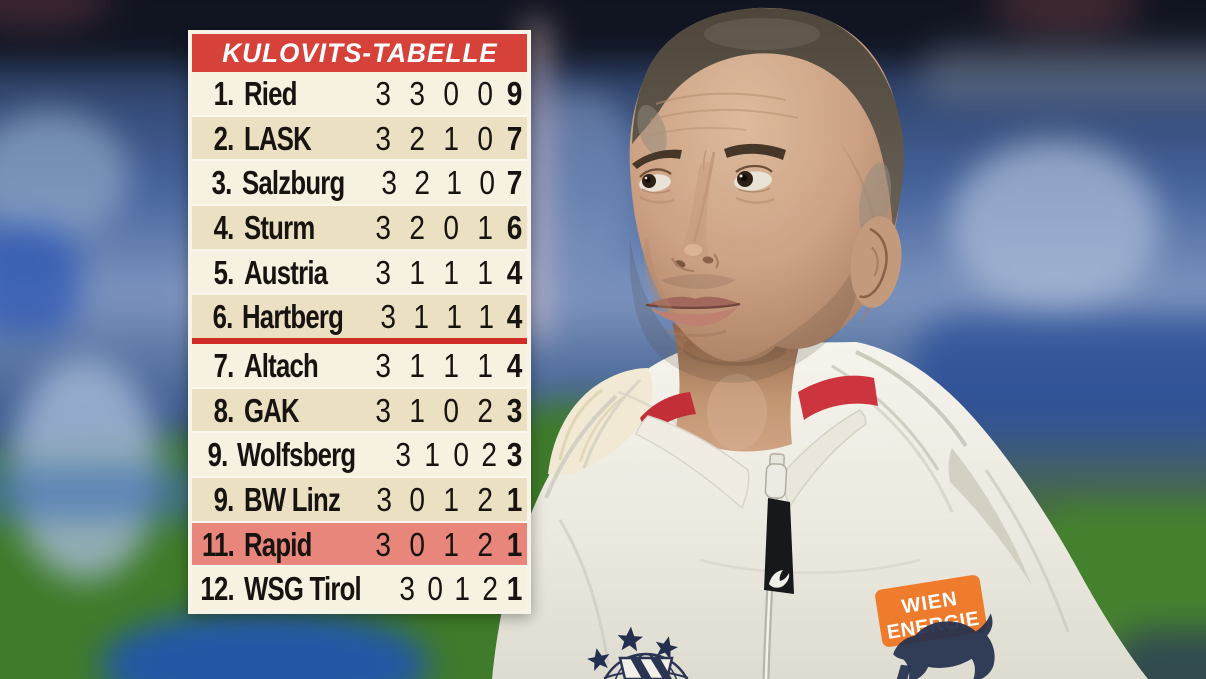 This screenshot has height=679, width=1206. I want to click on table-row: 4. Sturm 3 2 0 1 6, so click(359, 226).